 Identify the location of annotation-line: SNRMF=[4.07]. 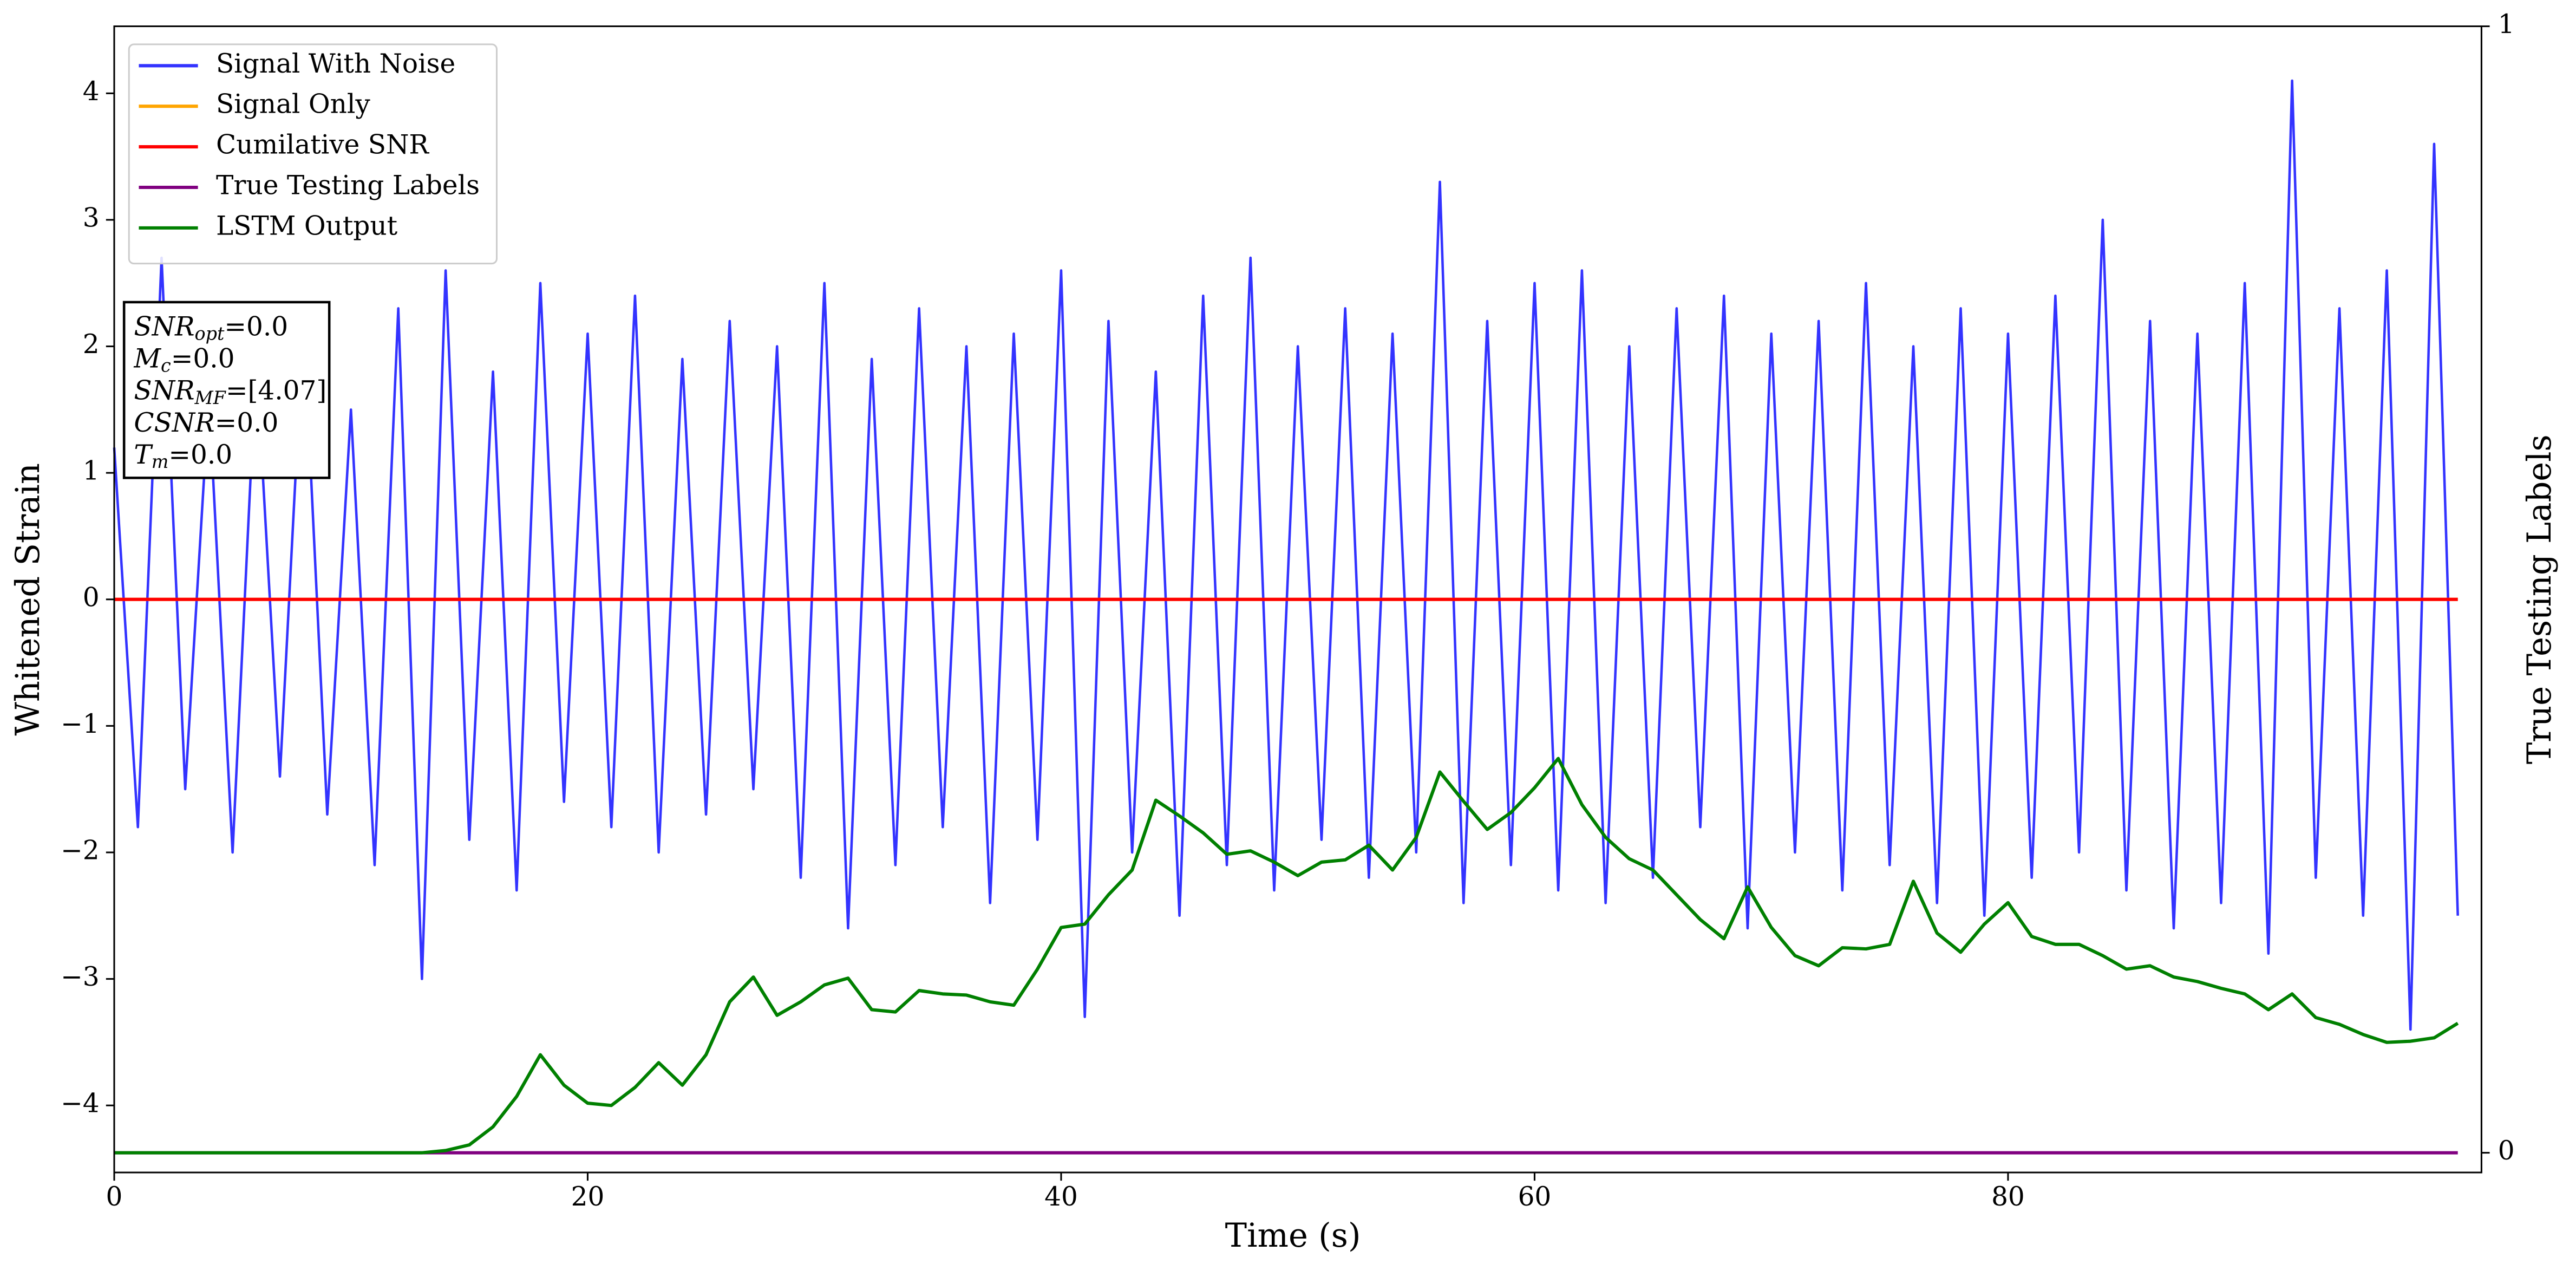
(230, 391).